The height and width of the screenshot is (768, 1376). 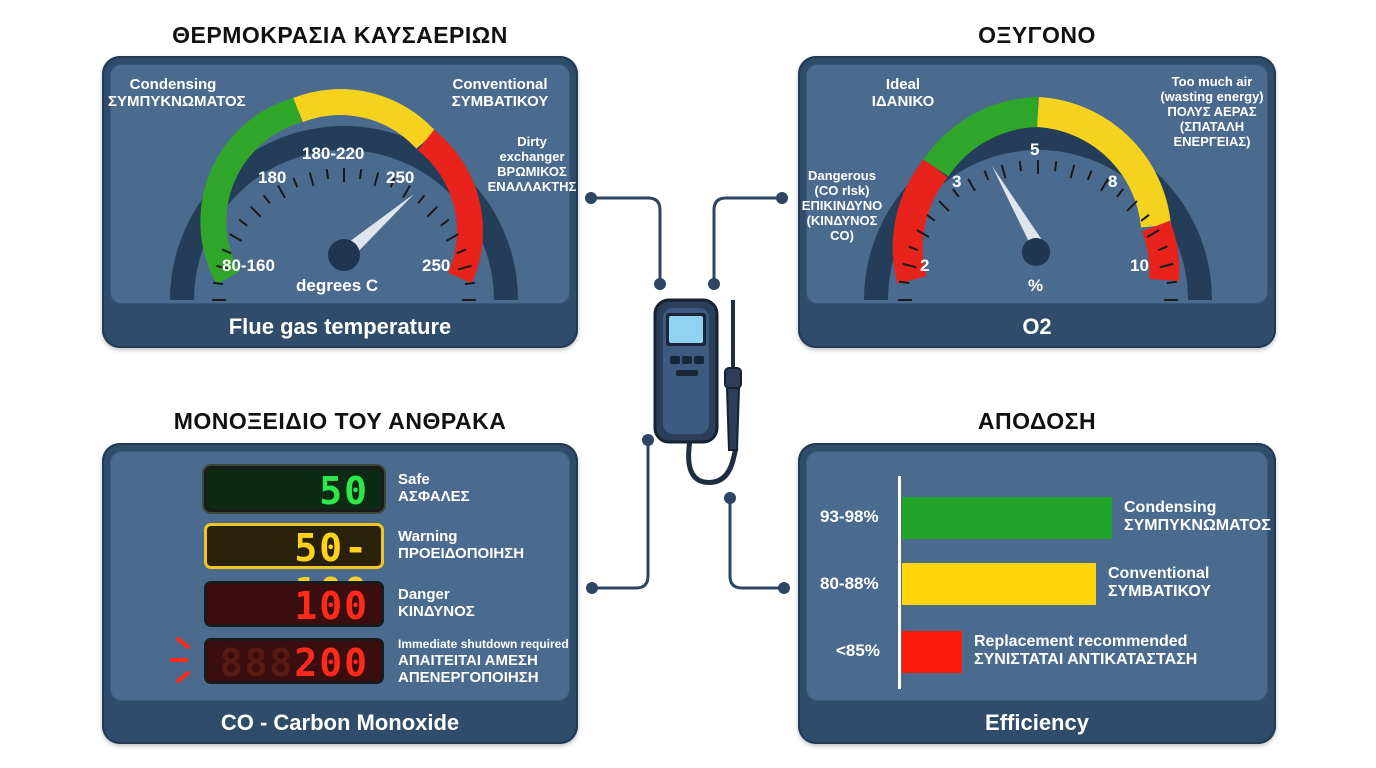 I want to click on efficiency-bar-replacement, so click(x=932, y=652).